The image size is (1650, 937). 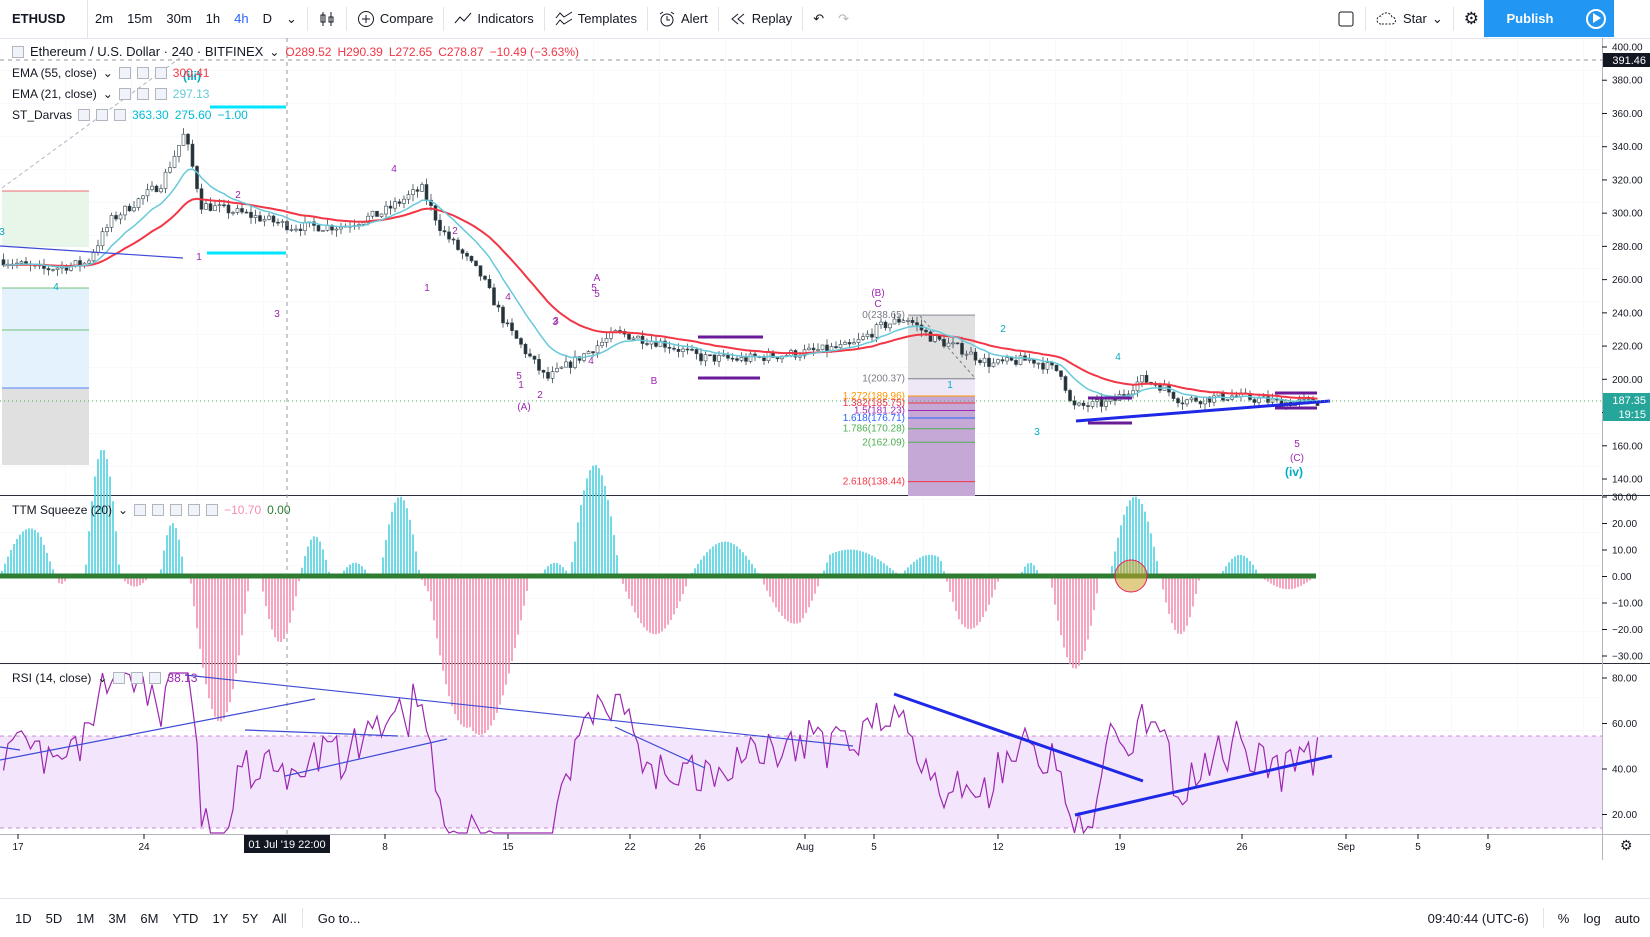 What do you see at coordinates (23, 918) in the screenshot?
I see `range-1d: 1D` at bounding box center [23, 918].